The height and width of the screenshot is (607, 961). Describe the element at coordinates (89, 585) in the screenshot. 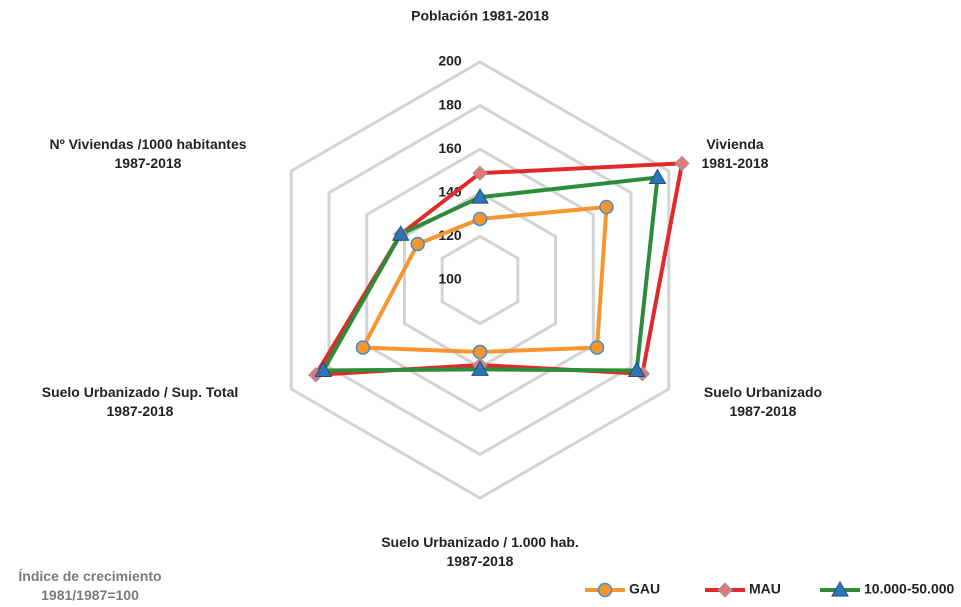

I see `annotation: Índice de crecimiento 1981/1987=100` at that location.